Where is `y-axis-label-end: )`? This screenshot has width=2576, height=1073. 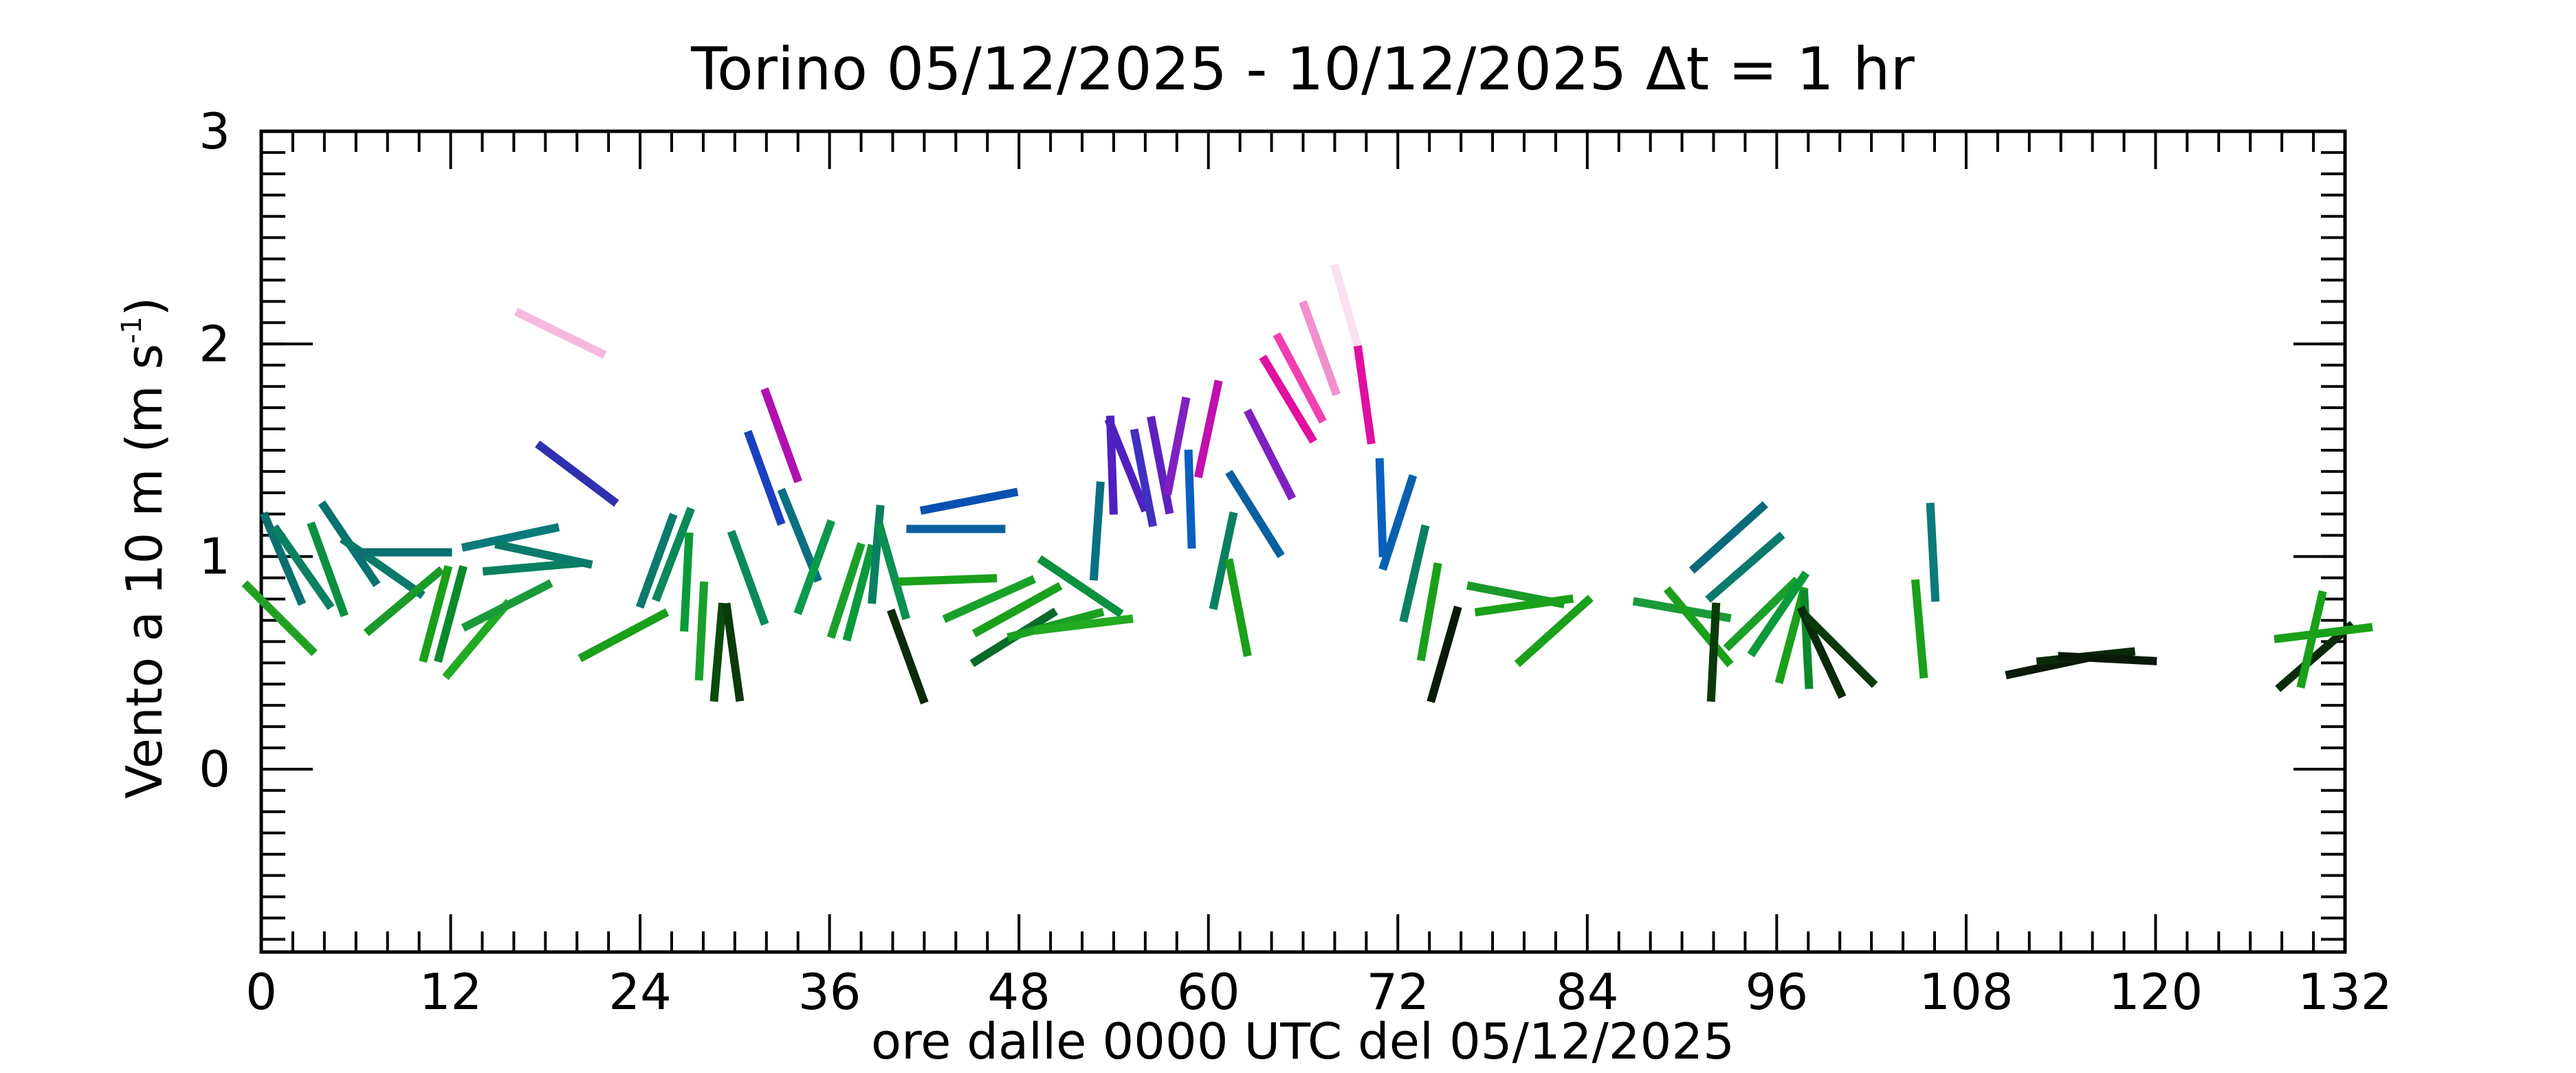 y-axis-label-end: ) is located at coordinates (144, 306).